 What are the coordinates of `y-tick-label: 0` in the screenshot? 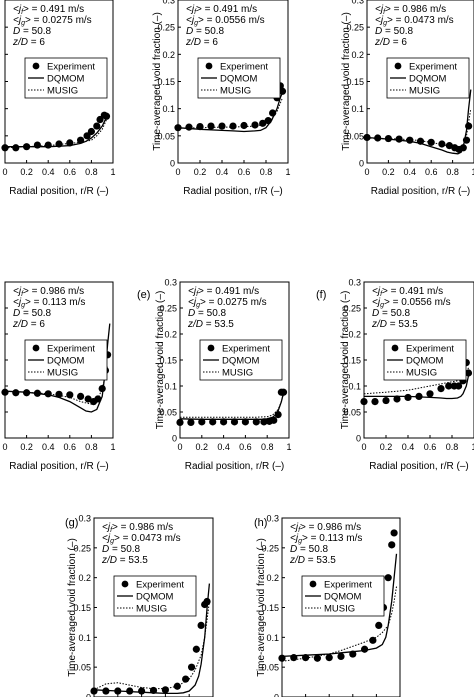 It's located at (361, 164).